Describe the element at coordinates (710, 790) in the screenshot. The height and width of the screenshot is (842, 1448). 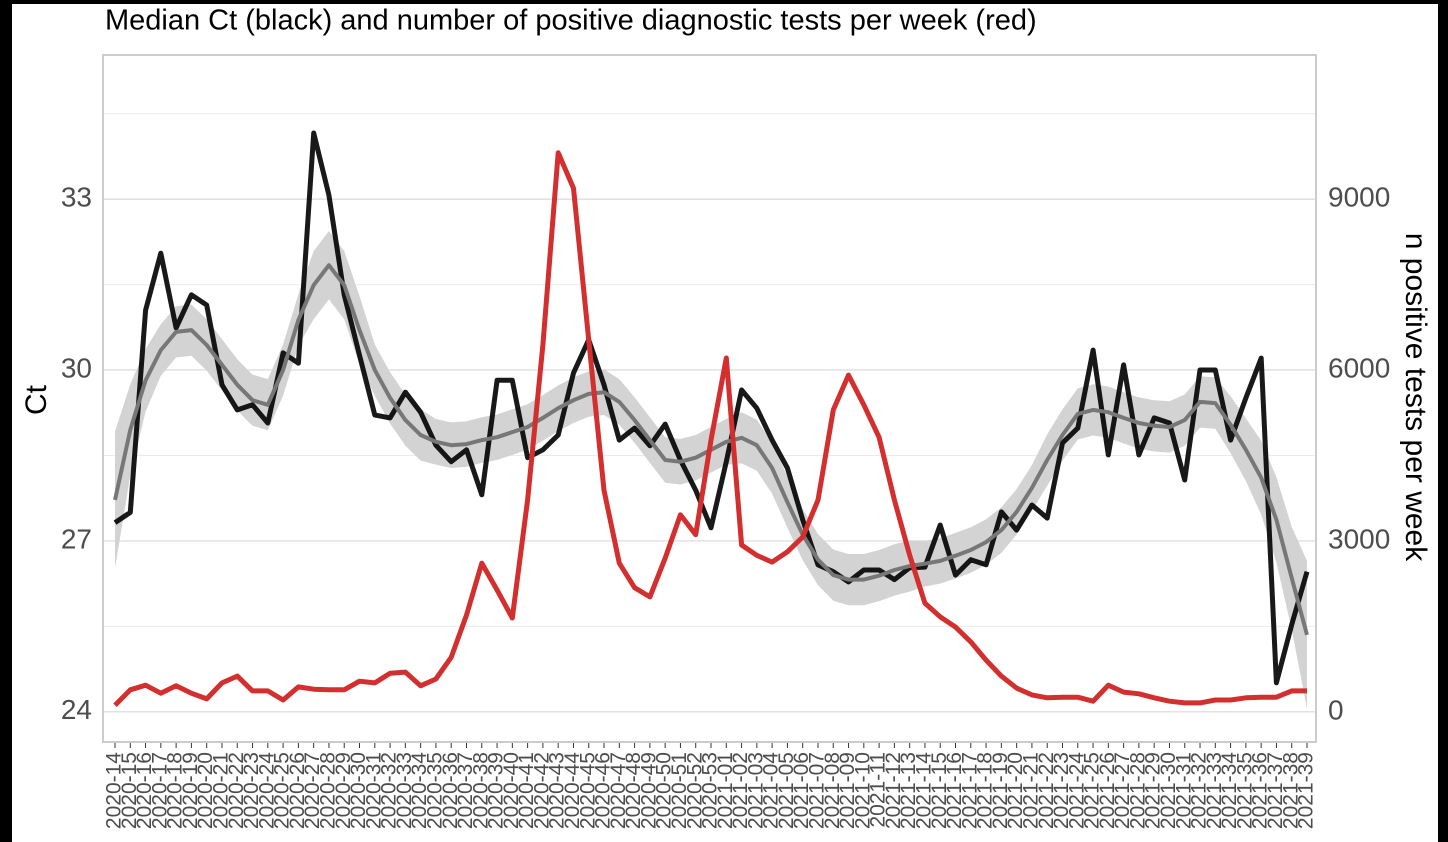
I see `x-tick-label: 2020-53` at that location.